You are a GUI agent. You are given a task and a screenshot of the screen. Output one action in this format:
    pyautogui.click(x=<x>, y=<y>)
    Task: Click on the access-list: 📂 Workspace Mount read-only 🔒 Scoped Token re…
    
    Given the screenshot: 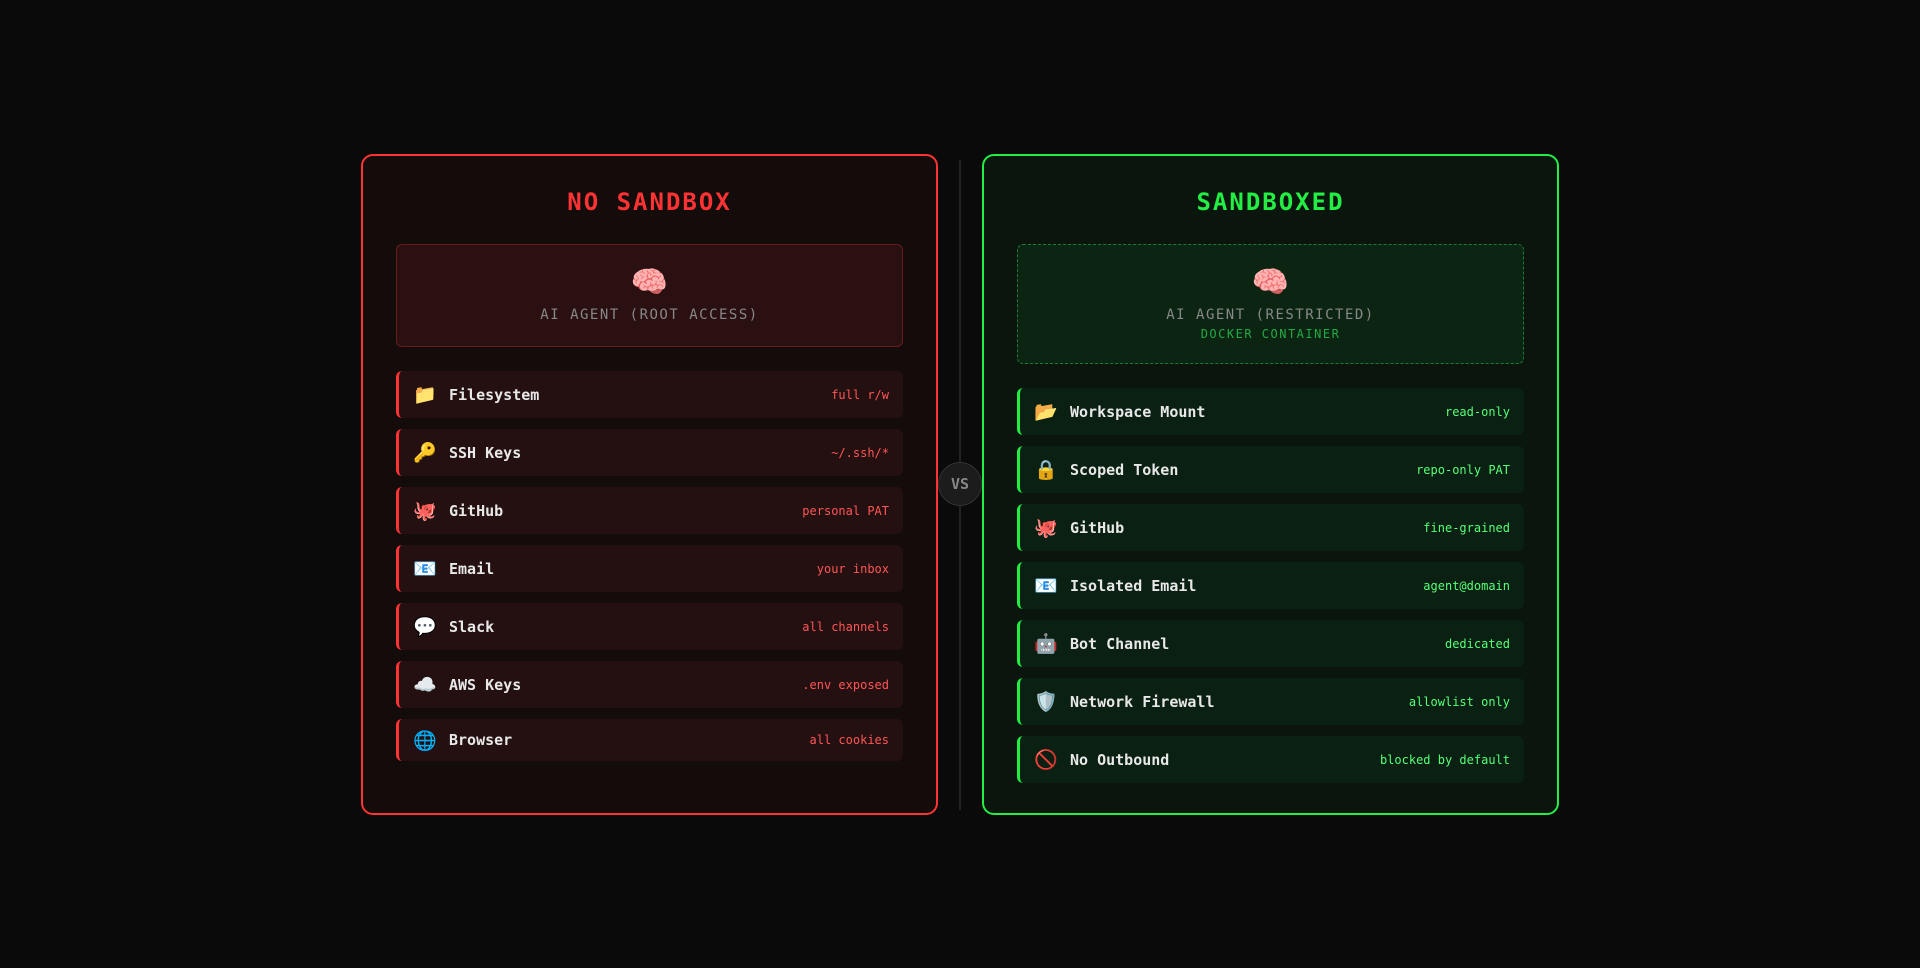 What is the action you would take?
    pyautogui.click(x=1270, y=585)
    